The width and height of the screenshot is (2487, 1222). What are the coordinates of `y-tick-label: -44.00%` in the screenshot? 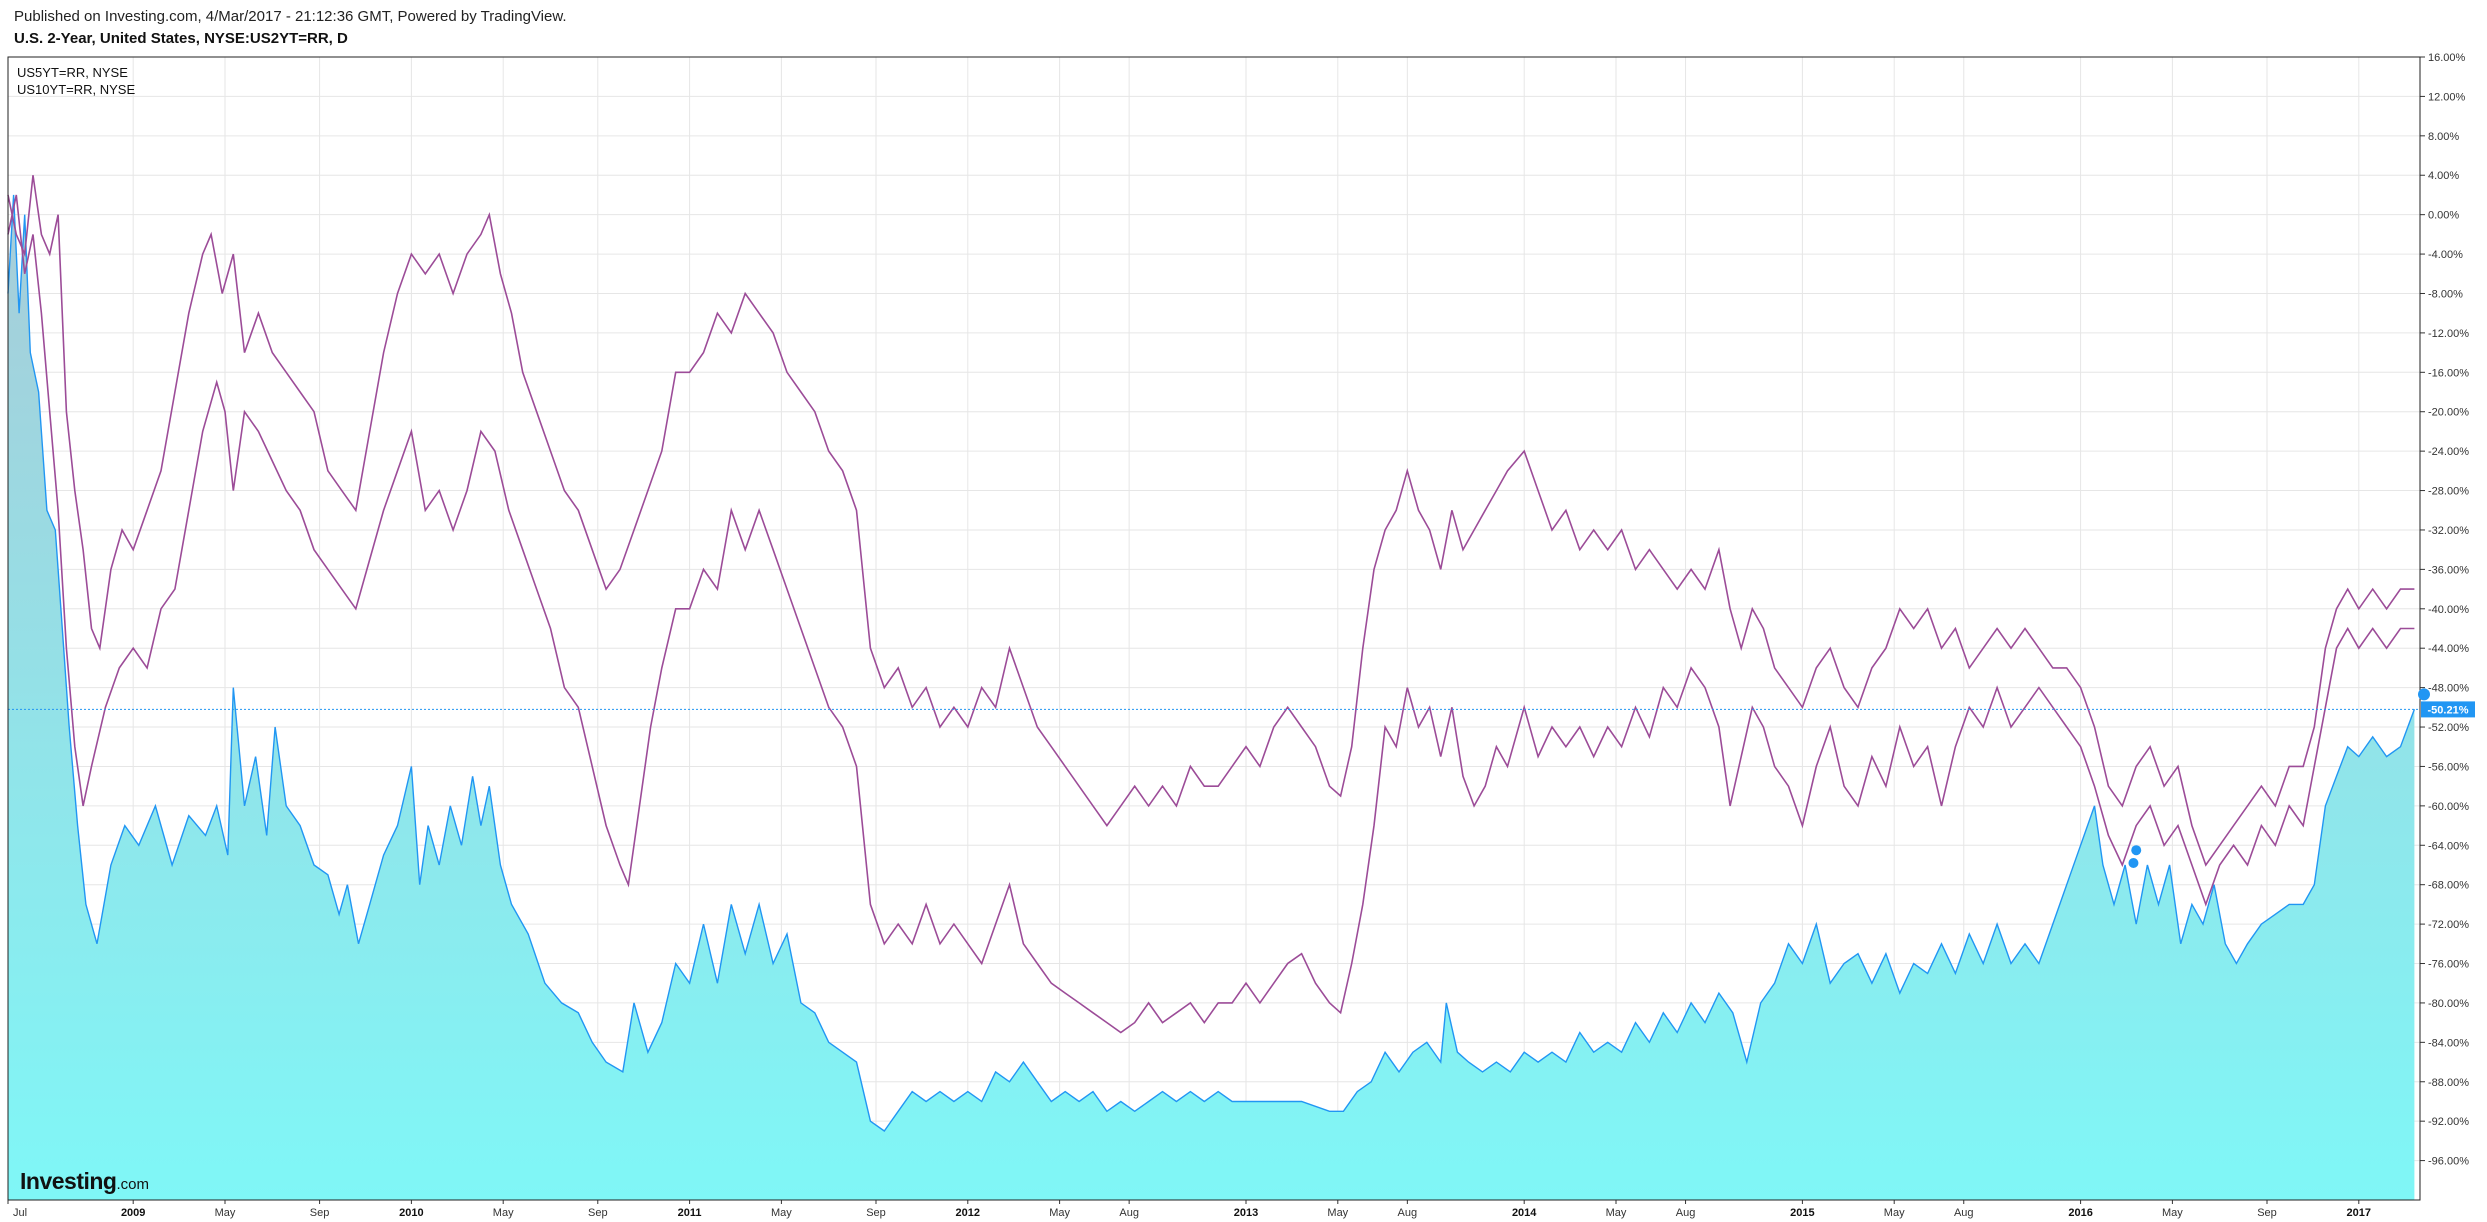 It's located at (2448, 649).